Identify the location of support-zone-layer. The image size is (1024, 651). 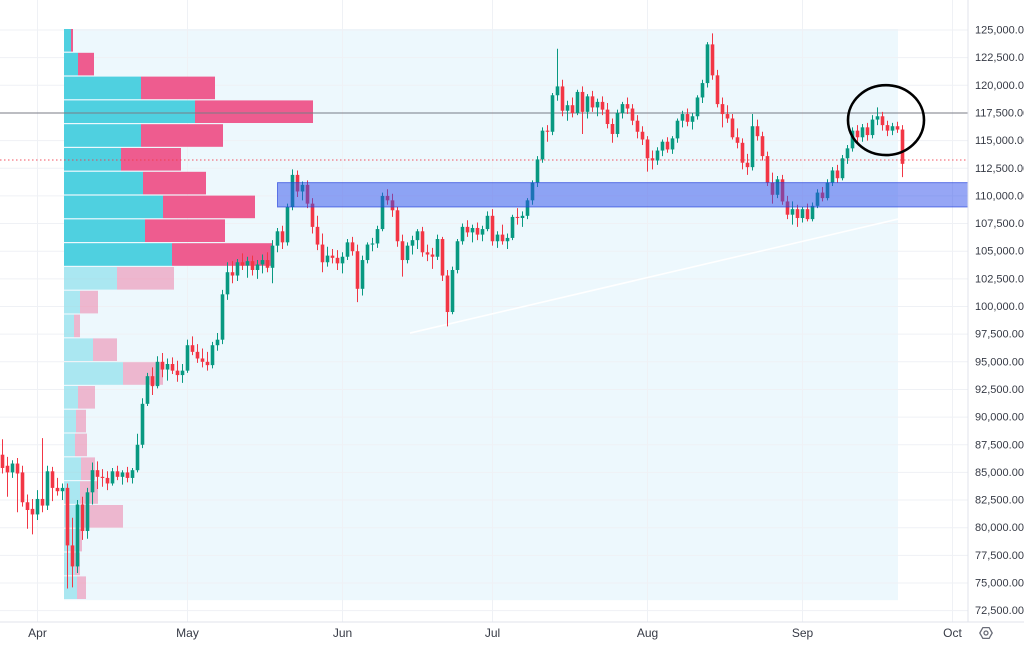
(623, 195).